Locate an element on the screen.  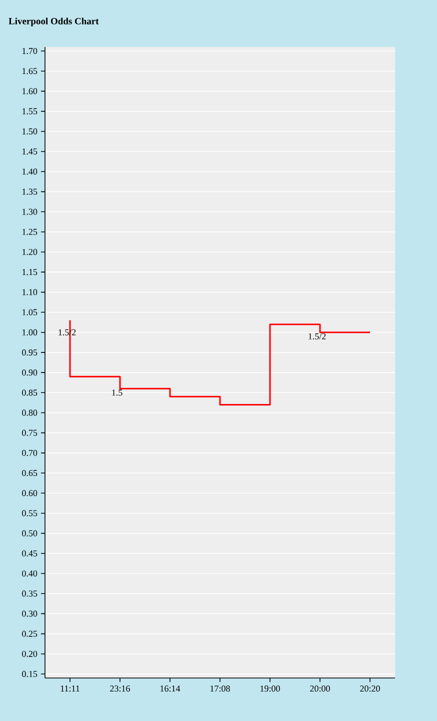
annotation: 1.5/2 is located at coordinates (317, 336).